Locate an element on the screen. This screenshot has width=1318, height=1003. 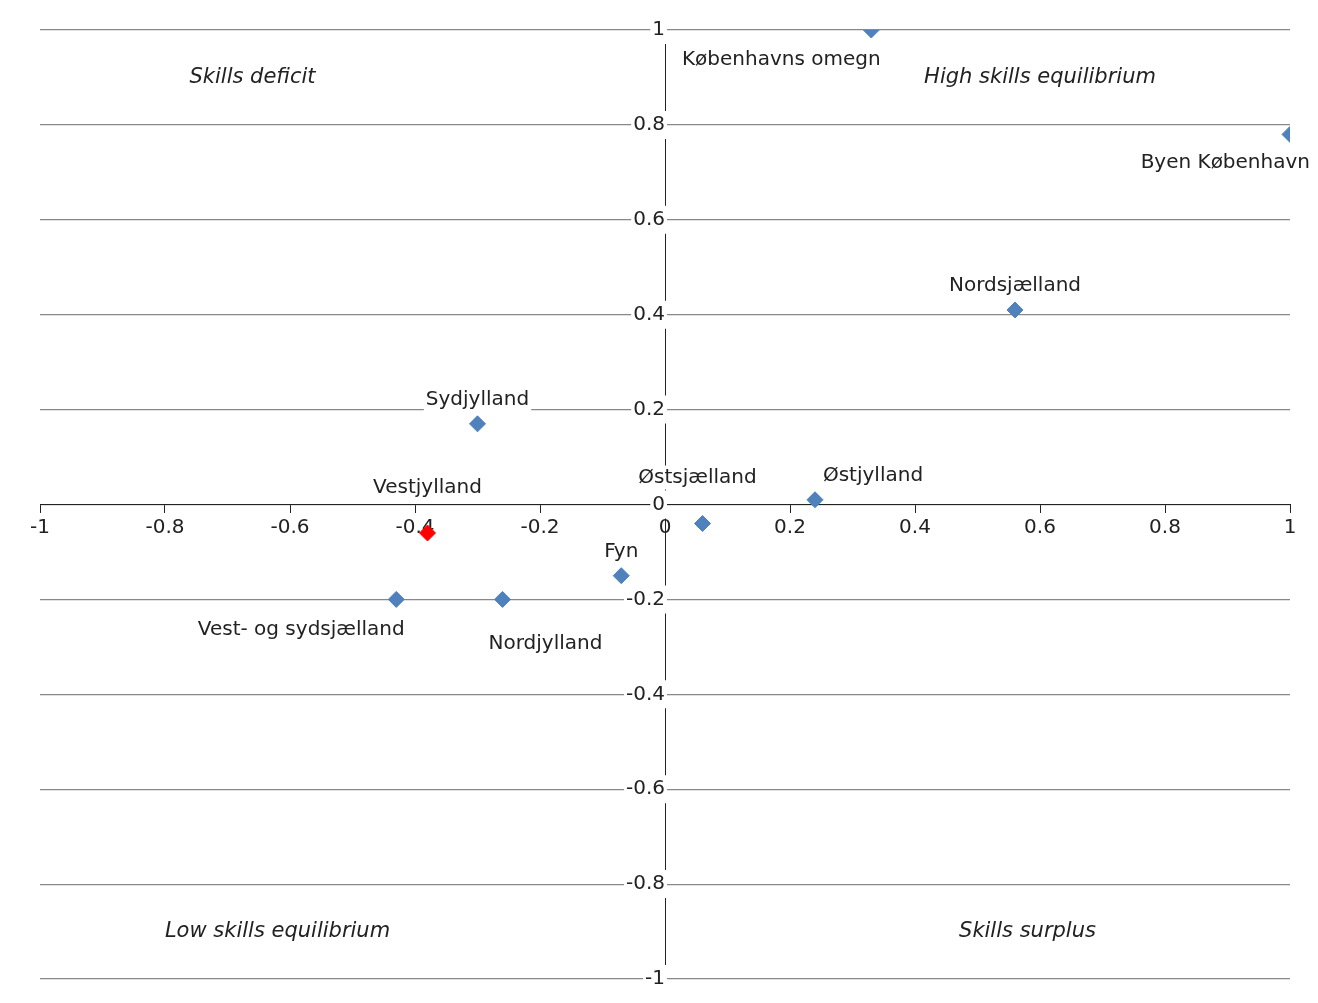
annotation: Skills deficit is located at coordinates (253, 75).